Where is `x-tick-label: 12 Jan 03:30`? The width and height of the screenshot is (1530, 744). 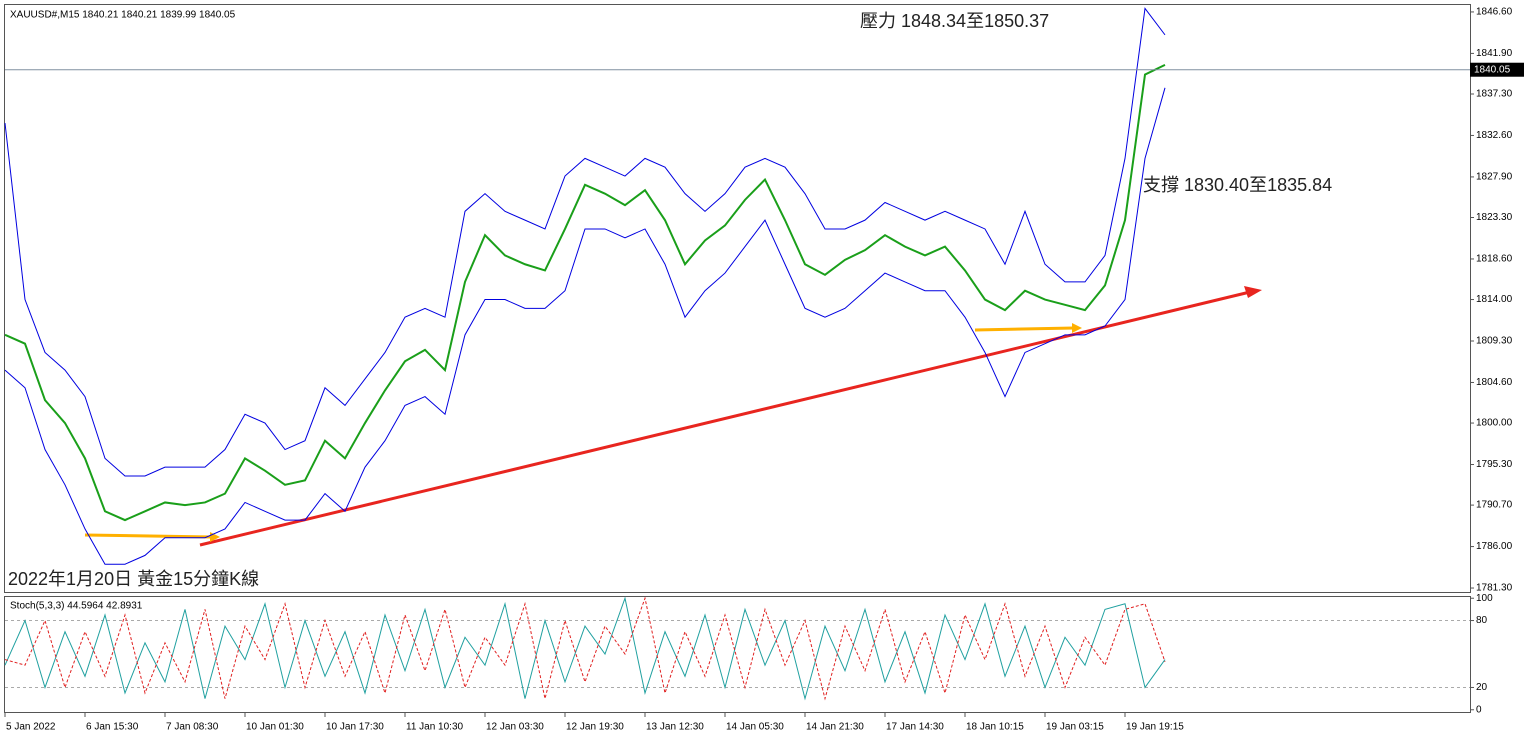
x-tick-label: 12 Jan 03:30 is located at coordinates (515, 727).